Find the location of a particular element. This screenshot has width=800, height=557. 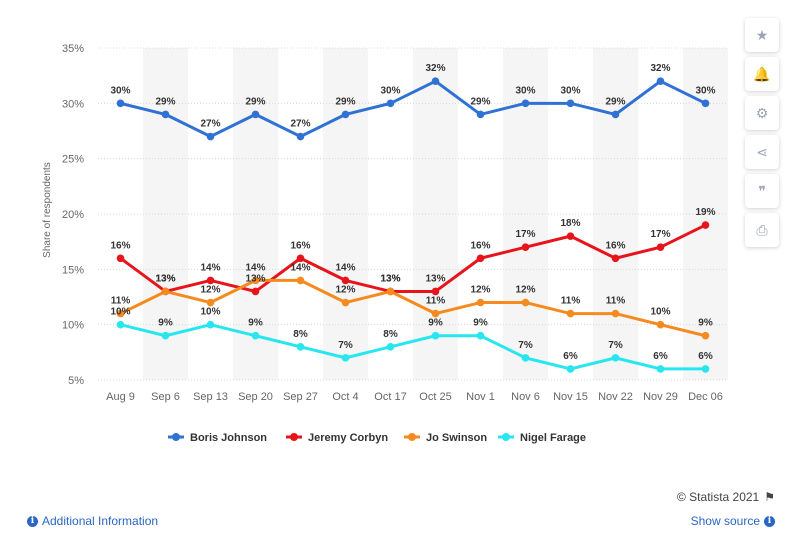

side-toolbar: ★ 🔔 ⚙ ⋖ ❞ ⎙ is located at coordinates (763, 132).